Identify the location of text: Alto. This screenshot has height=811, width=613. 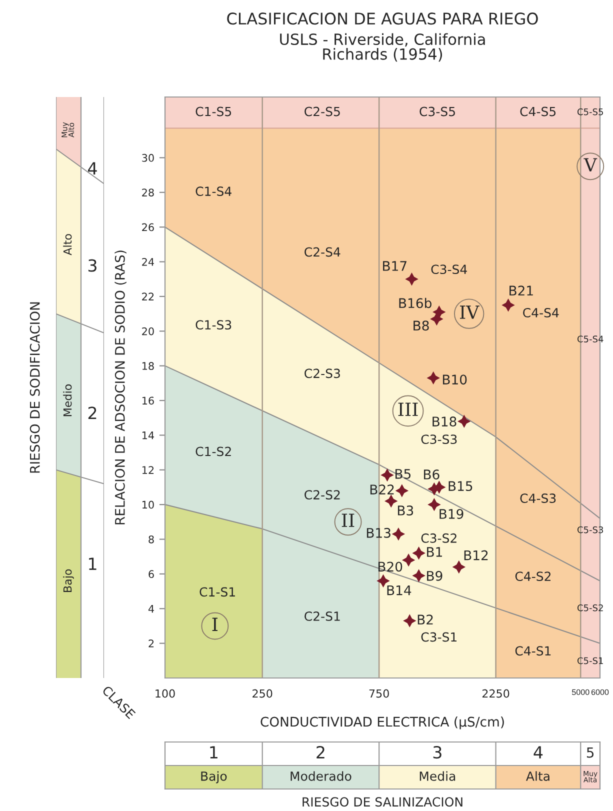
(67, 245).